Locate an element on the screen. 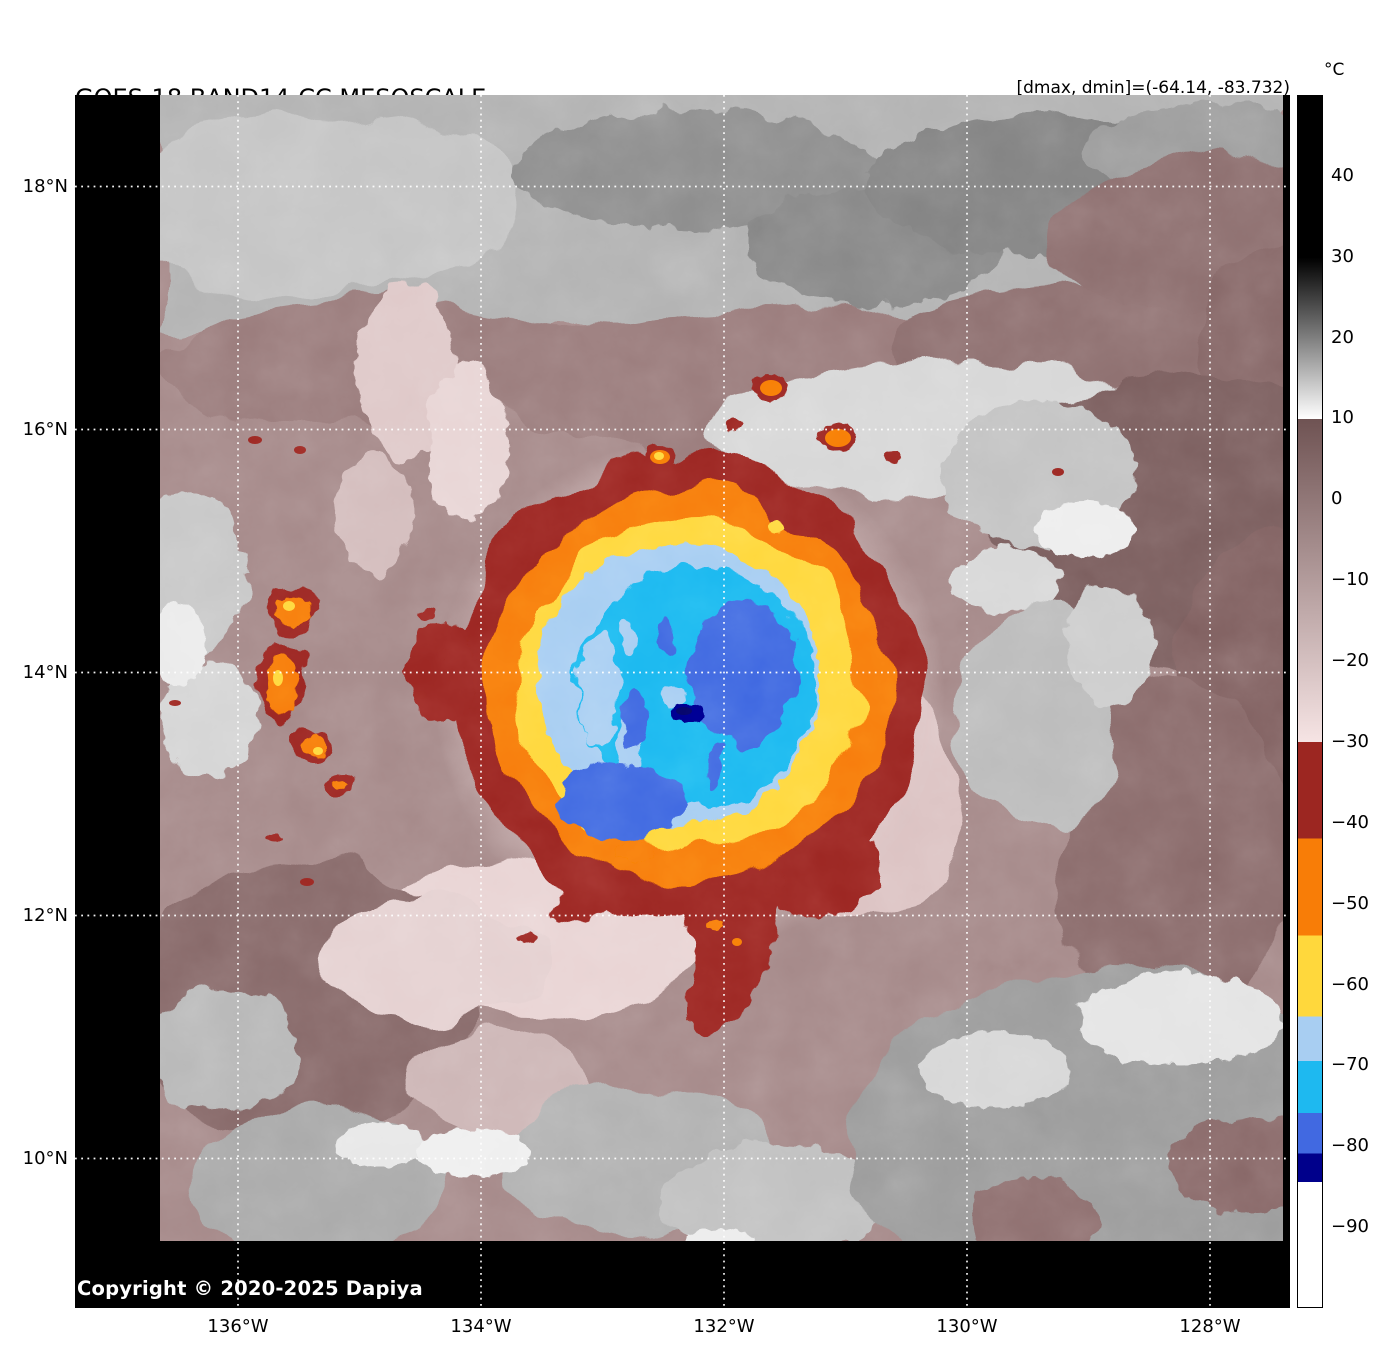 The height and width of the screenshot is (1359, 1390). copyright-notice: Copyright © 2020-2025 Dapiya is located at coordinates (250, 1288).